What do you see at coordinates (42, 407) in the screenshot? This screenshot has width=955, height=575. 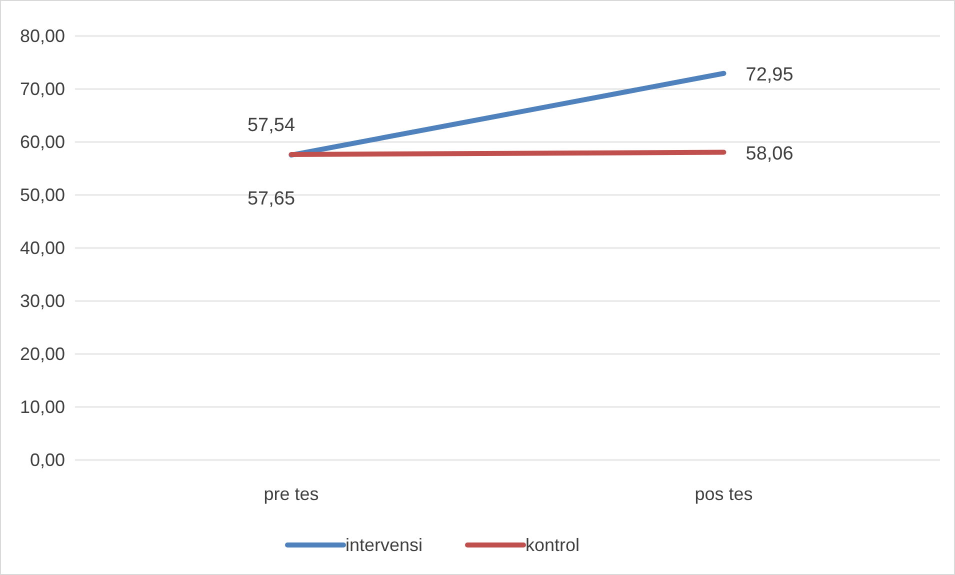 I see `y-tick-label: 10,00` at bounding box center [42, 407].